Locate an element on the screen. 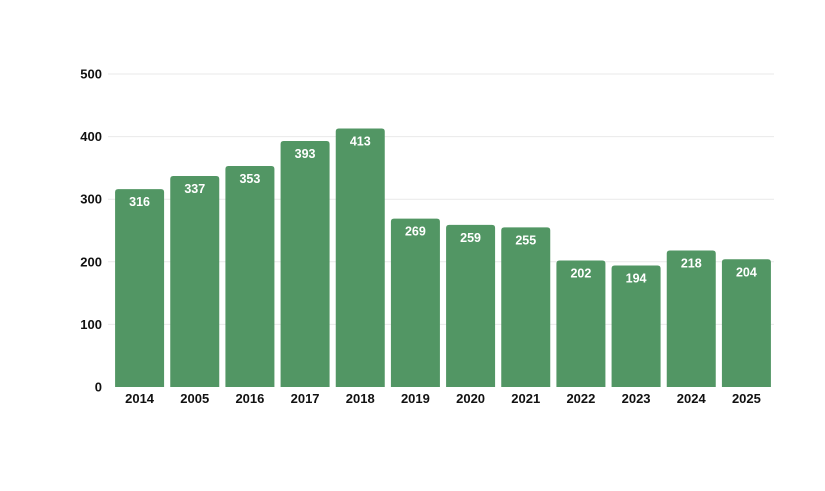 The image size is (825, 491). bar-2017 is located at coordinates (305, 263).